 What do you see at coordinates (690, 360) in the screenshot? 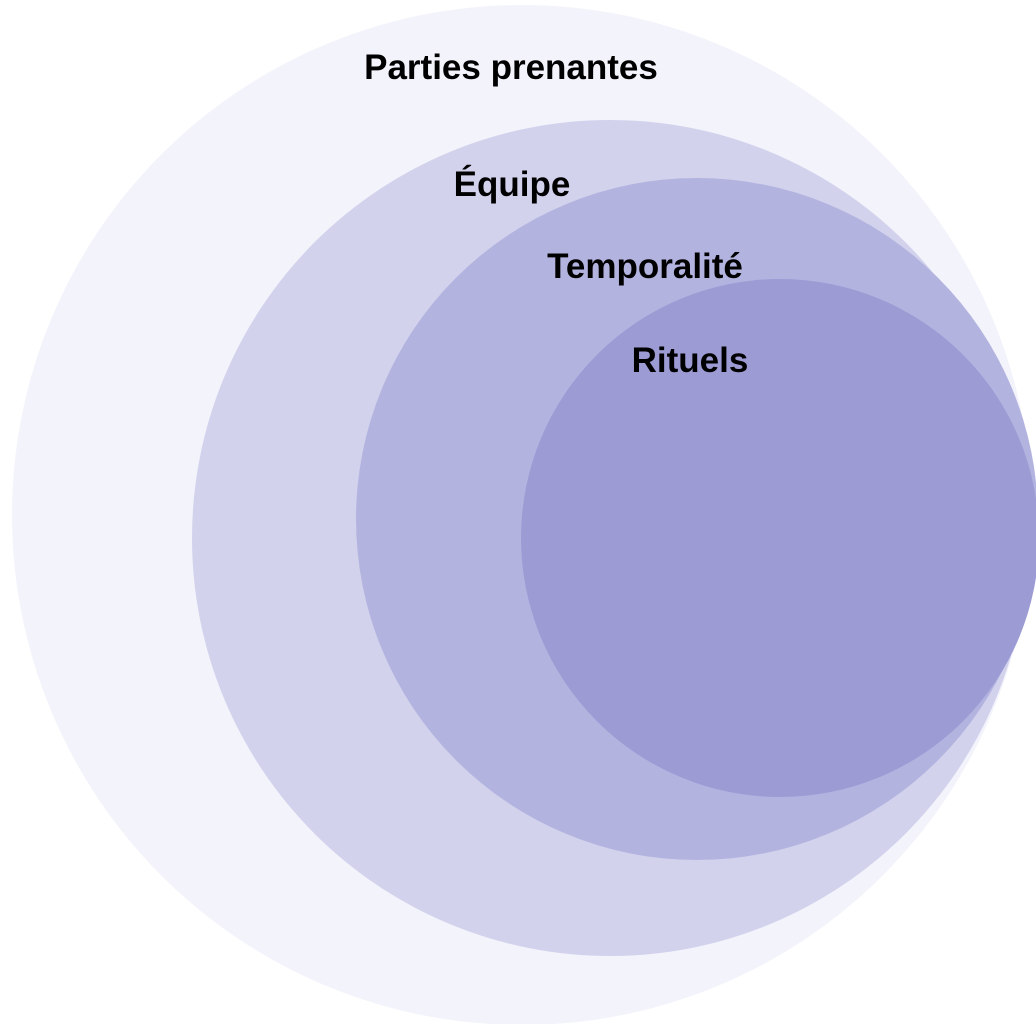
I see `label-rituels: Rituels` at bounding box center [690, 360].